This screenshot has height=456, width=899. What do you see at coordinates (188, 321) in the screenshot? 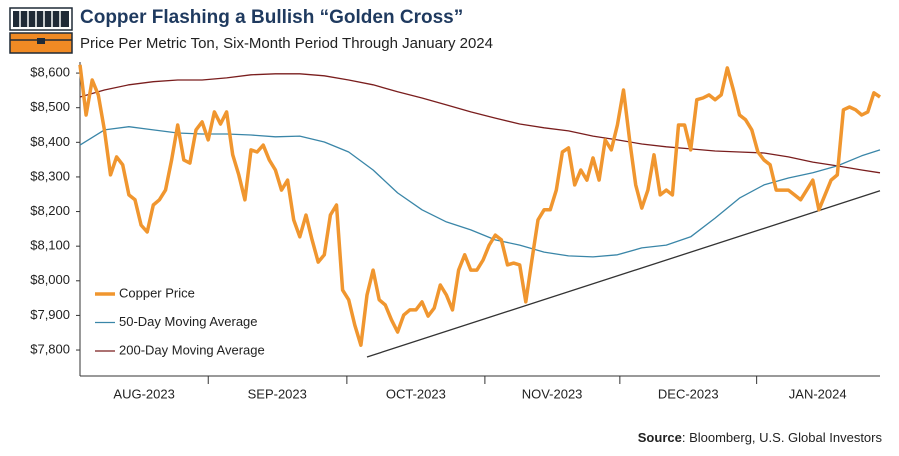
I see `legend-label: 50-Day Moving Average` at bounding box center [188, 321].